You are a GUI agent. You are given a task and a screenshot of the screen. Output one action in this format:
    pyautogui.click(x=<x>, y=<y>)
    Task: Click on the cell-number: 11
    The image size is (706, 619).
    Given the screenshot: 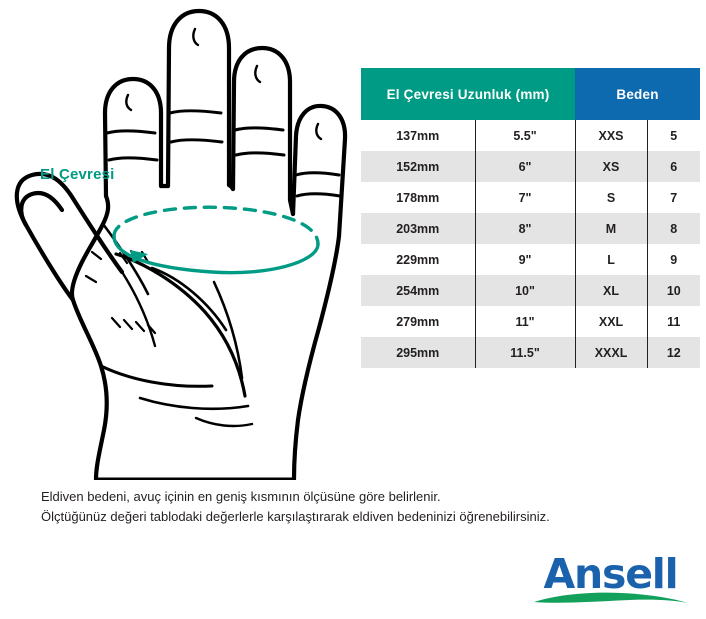 What is the action you would take?
    pyautogui.click(x=674, y=321)
    